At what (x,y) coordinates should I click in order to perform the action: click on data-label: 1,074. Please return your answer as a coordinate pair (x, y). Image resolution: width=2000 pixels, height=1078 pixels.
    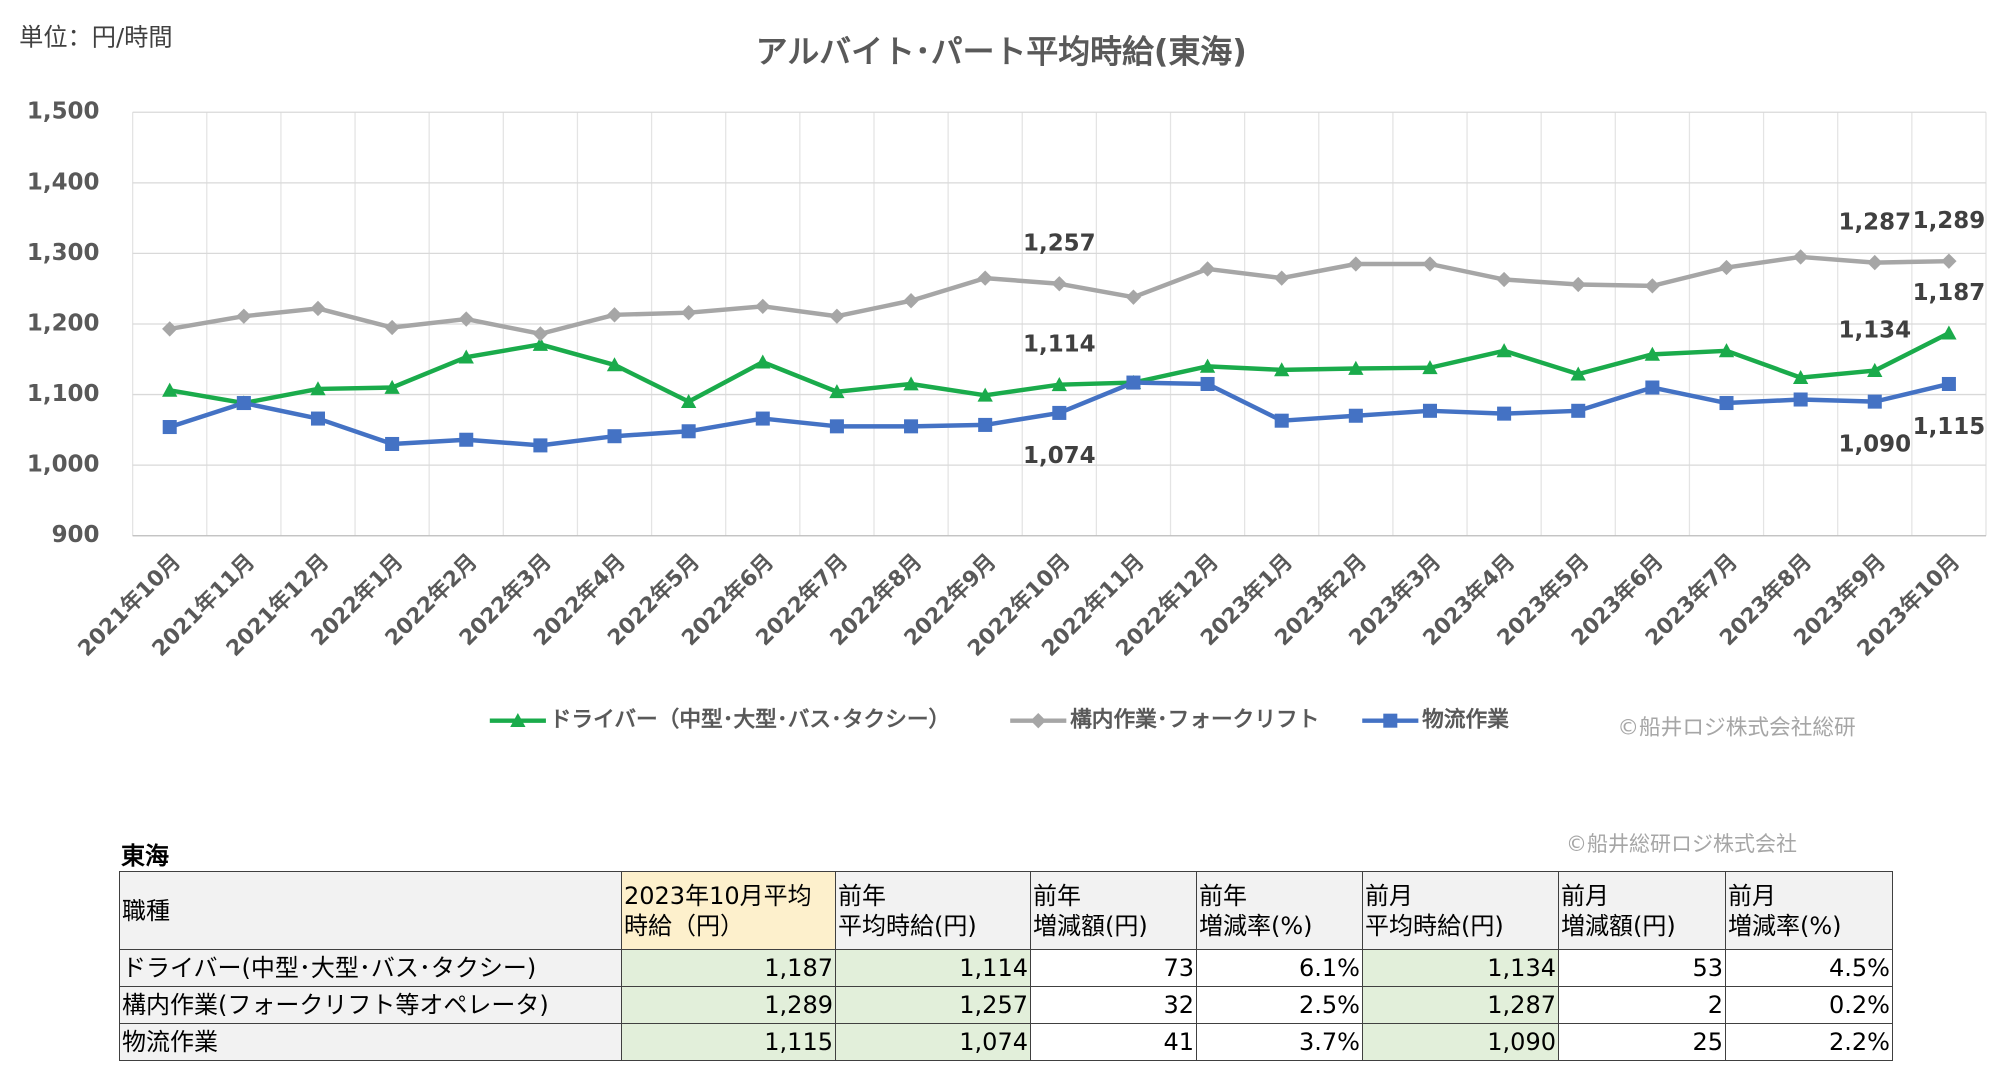
    Looking at the image, I should click on (1059, 456).